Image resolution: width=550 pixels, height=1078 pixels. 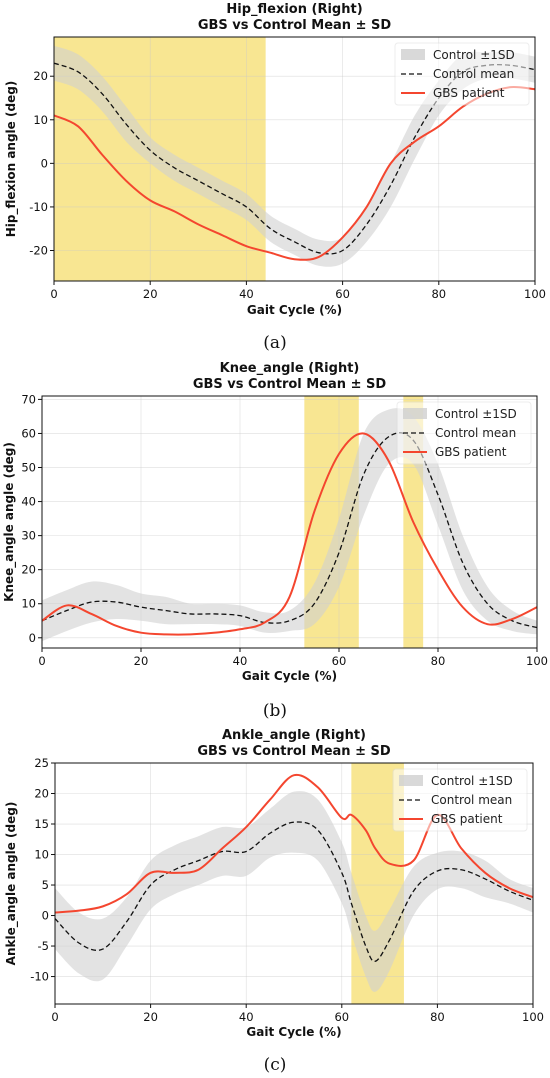 What do you see at coordinates (275, 711) in the screenshot?
I see `panel-label: (b)` at bounding box center [275, 711].